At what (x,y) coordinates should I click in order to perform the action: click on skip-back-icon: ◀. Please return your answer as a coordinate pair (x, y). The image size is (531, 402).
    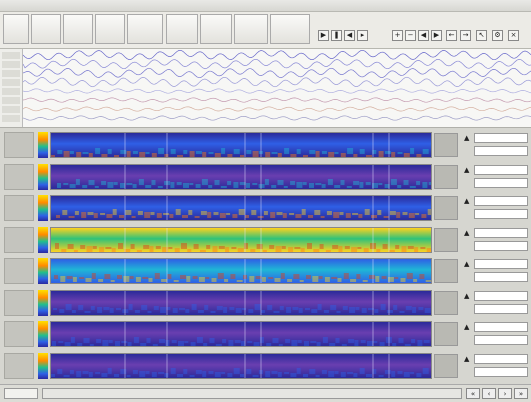
    Looking at the image, I should click on (423, 35).